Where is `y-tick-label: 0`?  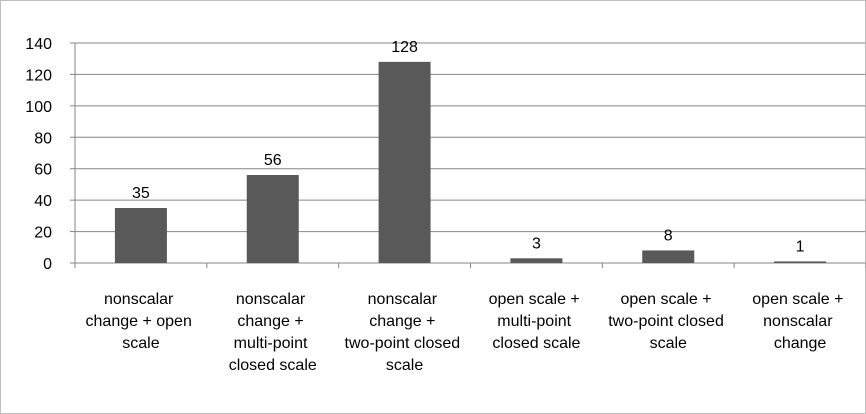 y-tick-label: 0 is located at coordinates (47, 264).